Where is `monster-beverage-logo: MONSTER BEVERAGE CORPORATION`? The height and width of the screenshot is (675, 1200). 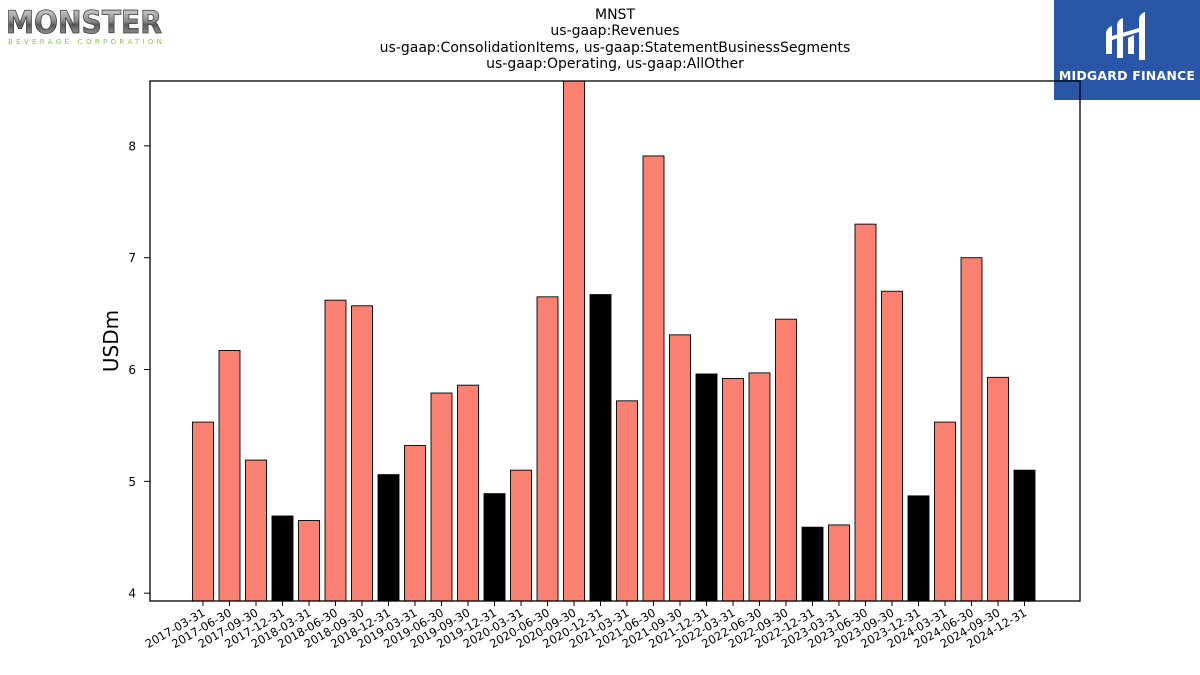
monster-beverage-logo: MONSTER BEVERAGE CORPORATION is located at coordinates (84, 26).